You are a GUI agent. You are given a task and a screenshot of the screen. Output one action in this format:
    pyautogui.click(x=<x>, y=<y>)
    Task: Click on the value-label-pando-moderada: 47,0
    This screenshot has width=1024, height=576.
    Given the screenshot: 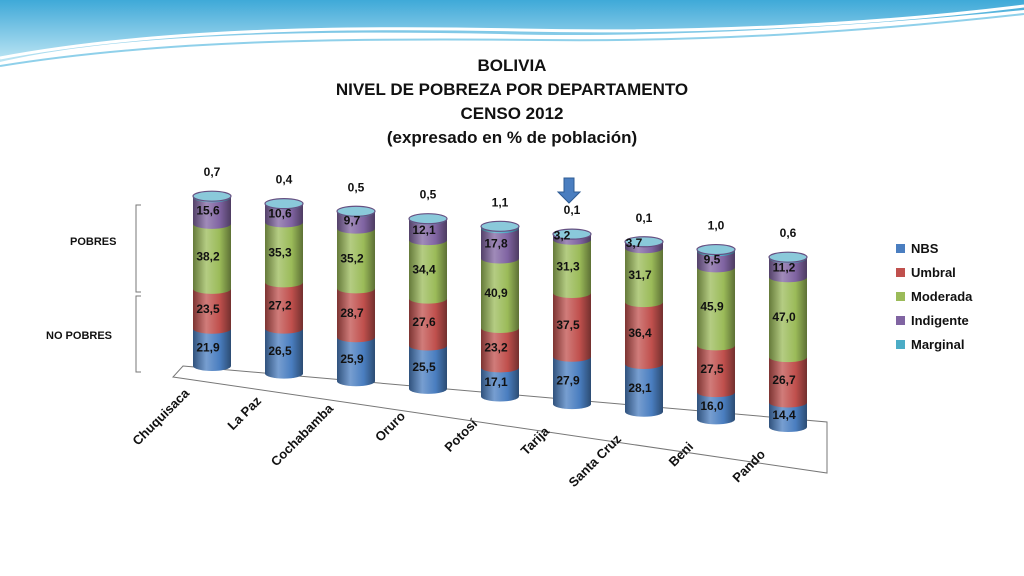 What is the action you would take?
    pyautogui.click(x=784, y=317)
    